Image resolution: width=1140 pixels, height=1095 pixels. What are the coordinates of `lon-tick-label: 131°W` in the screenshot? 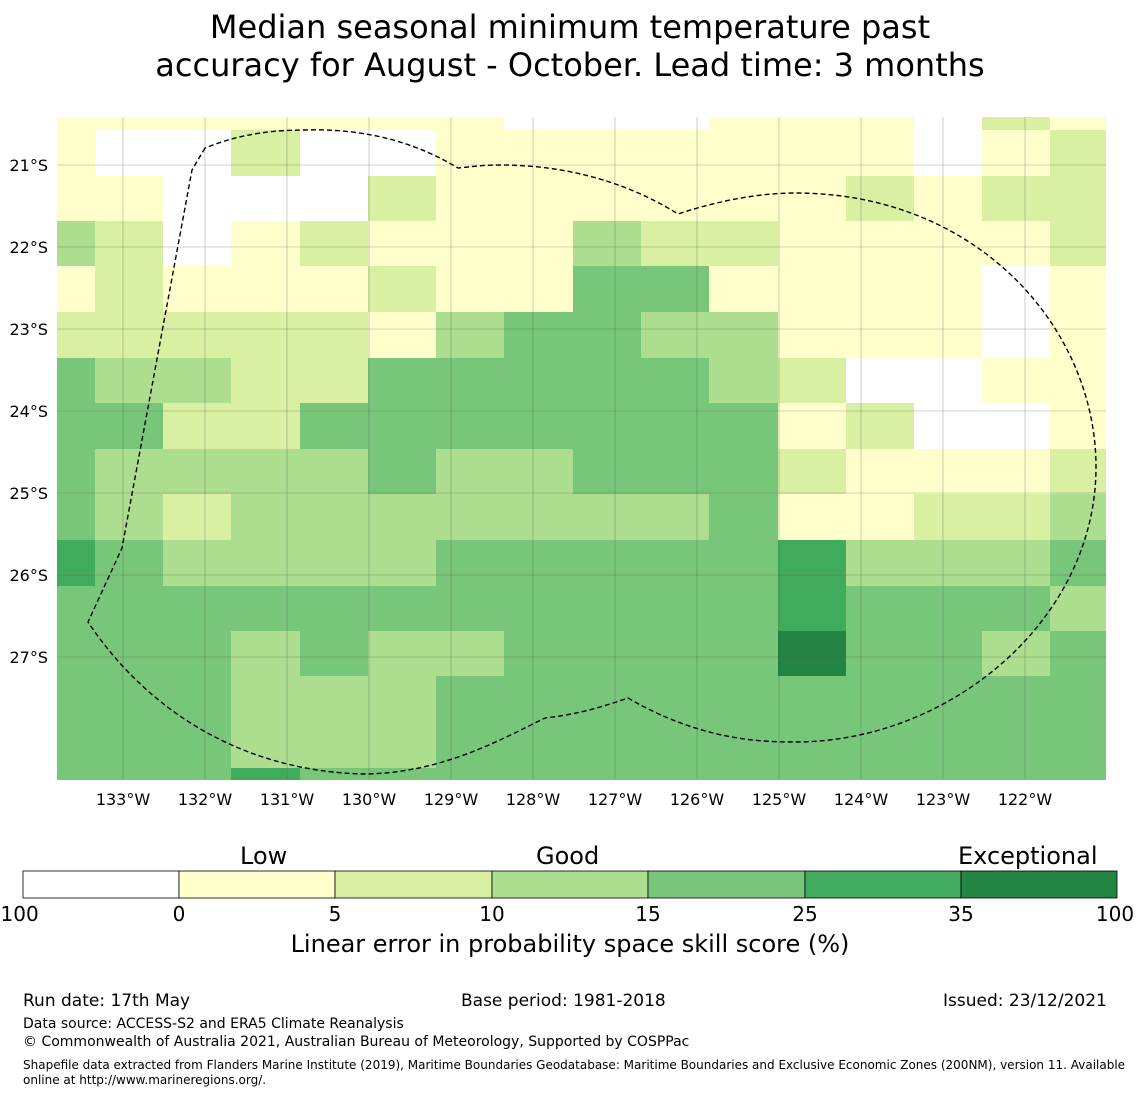 It's located at (287, 799).